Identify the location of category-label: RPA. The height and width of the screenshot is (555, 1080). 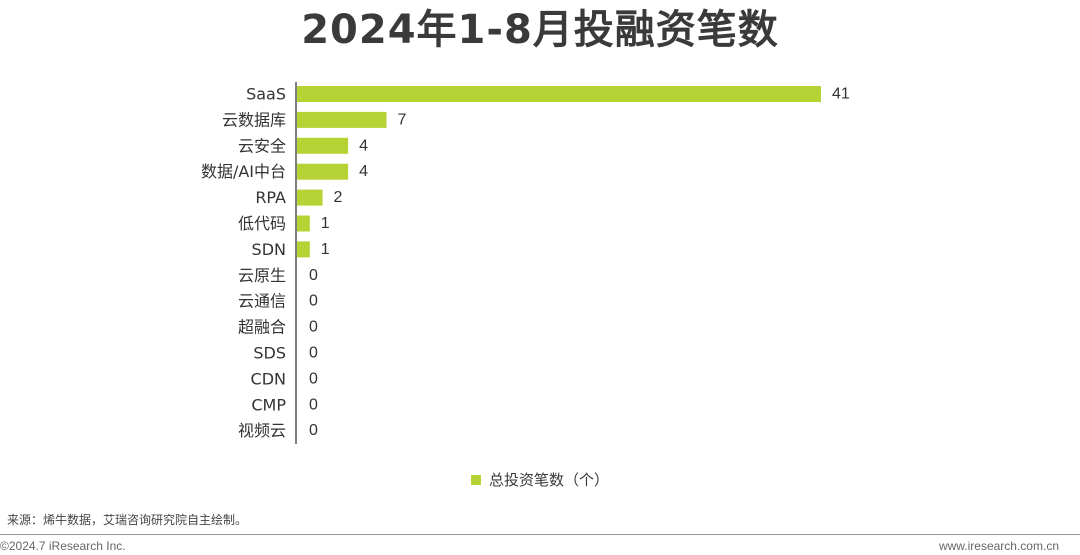
(270, 197).